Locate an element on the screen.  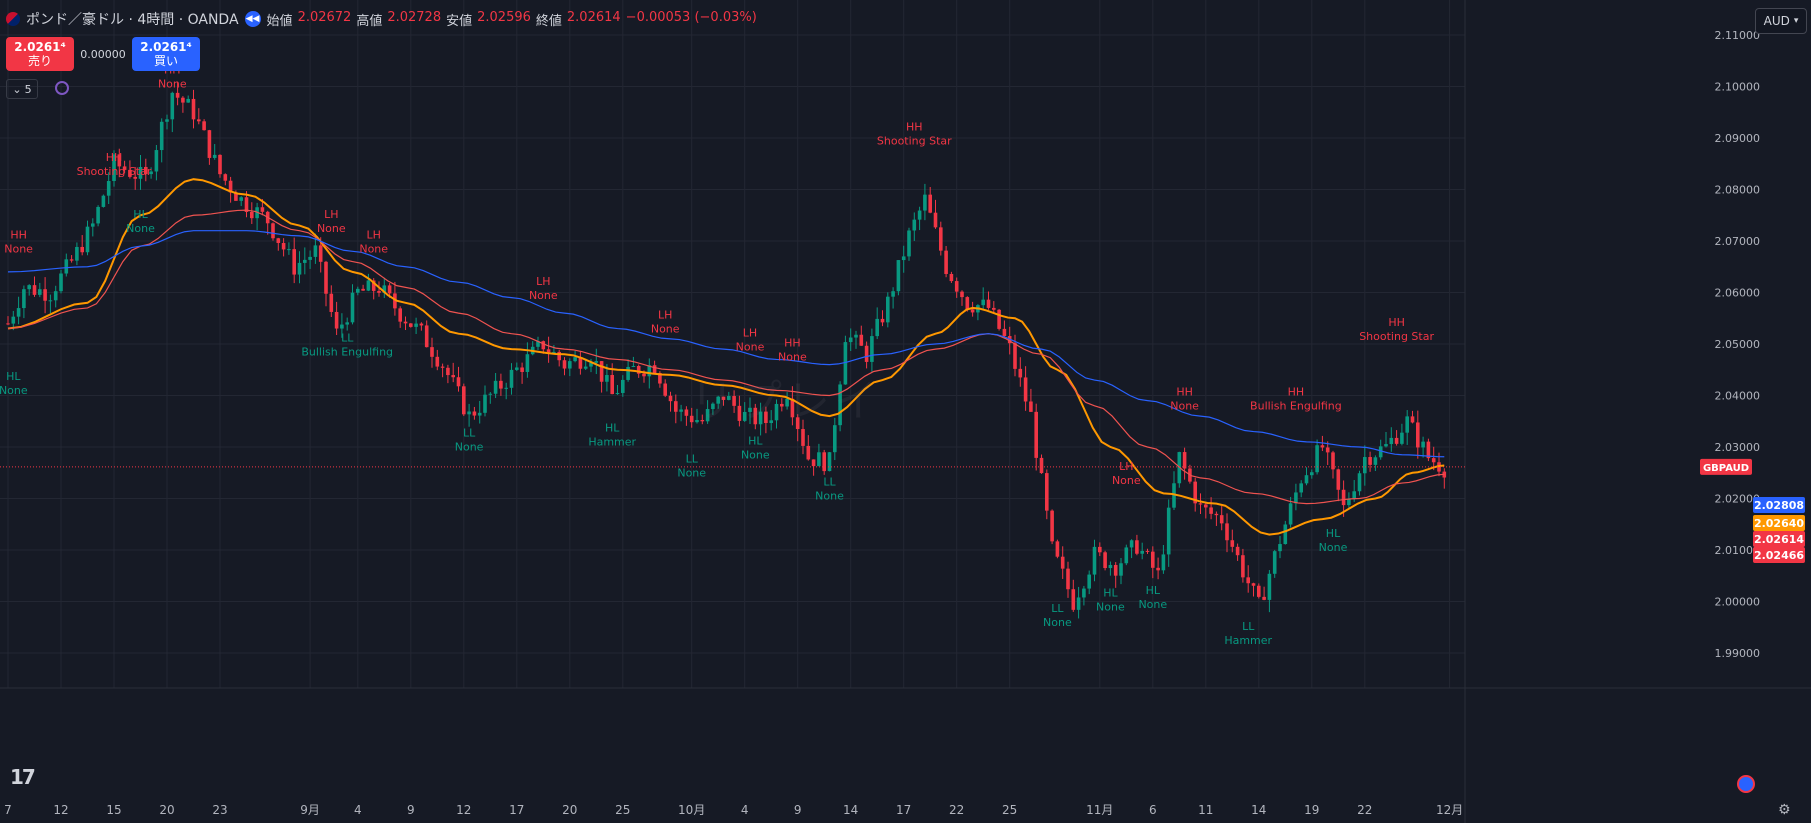
sell-button: 2.0261⁴ 売り is located at coordinates (40, 54).